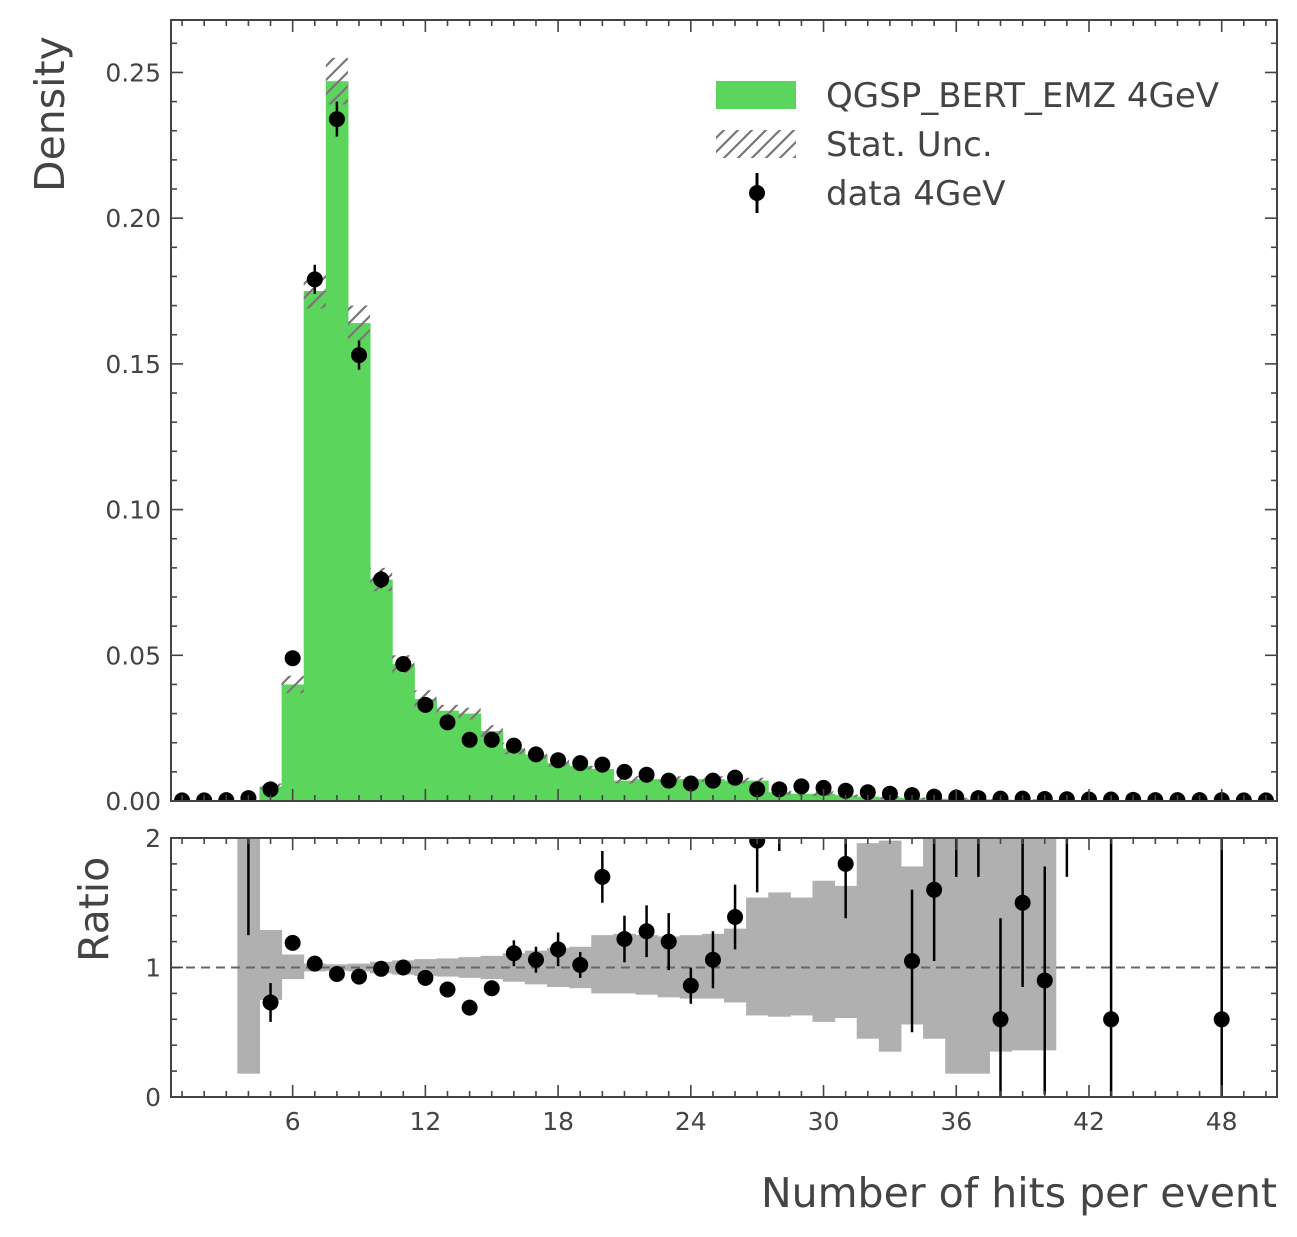  I want to click on legend-data-marker, so click(757, 193).